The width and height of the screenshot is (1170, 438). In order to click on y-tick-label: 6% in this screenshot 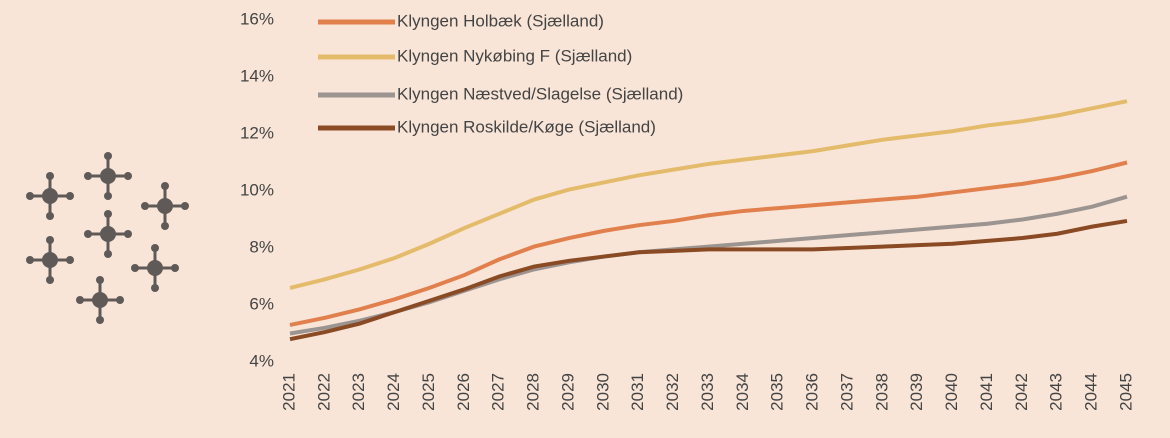, I will do `click(261, 303)`.